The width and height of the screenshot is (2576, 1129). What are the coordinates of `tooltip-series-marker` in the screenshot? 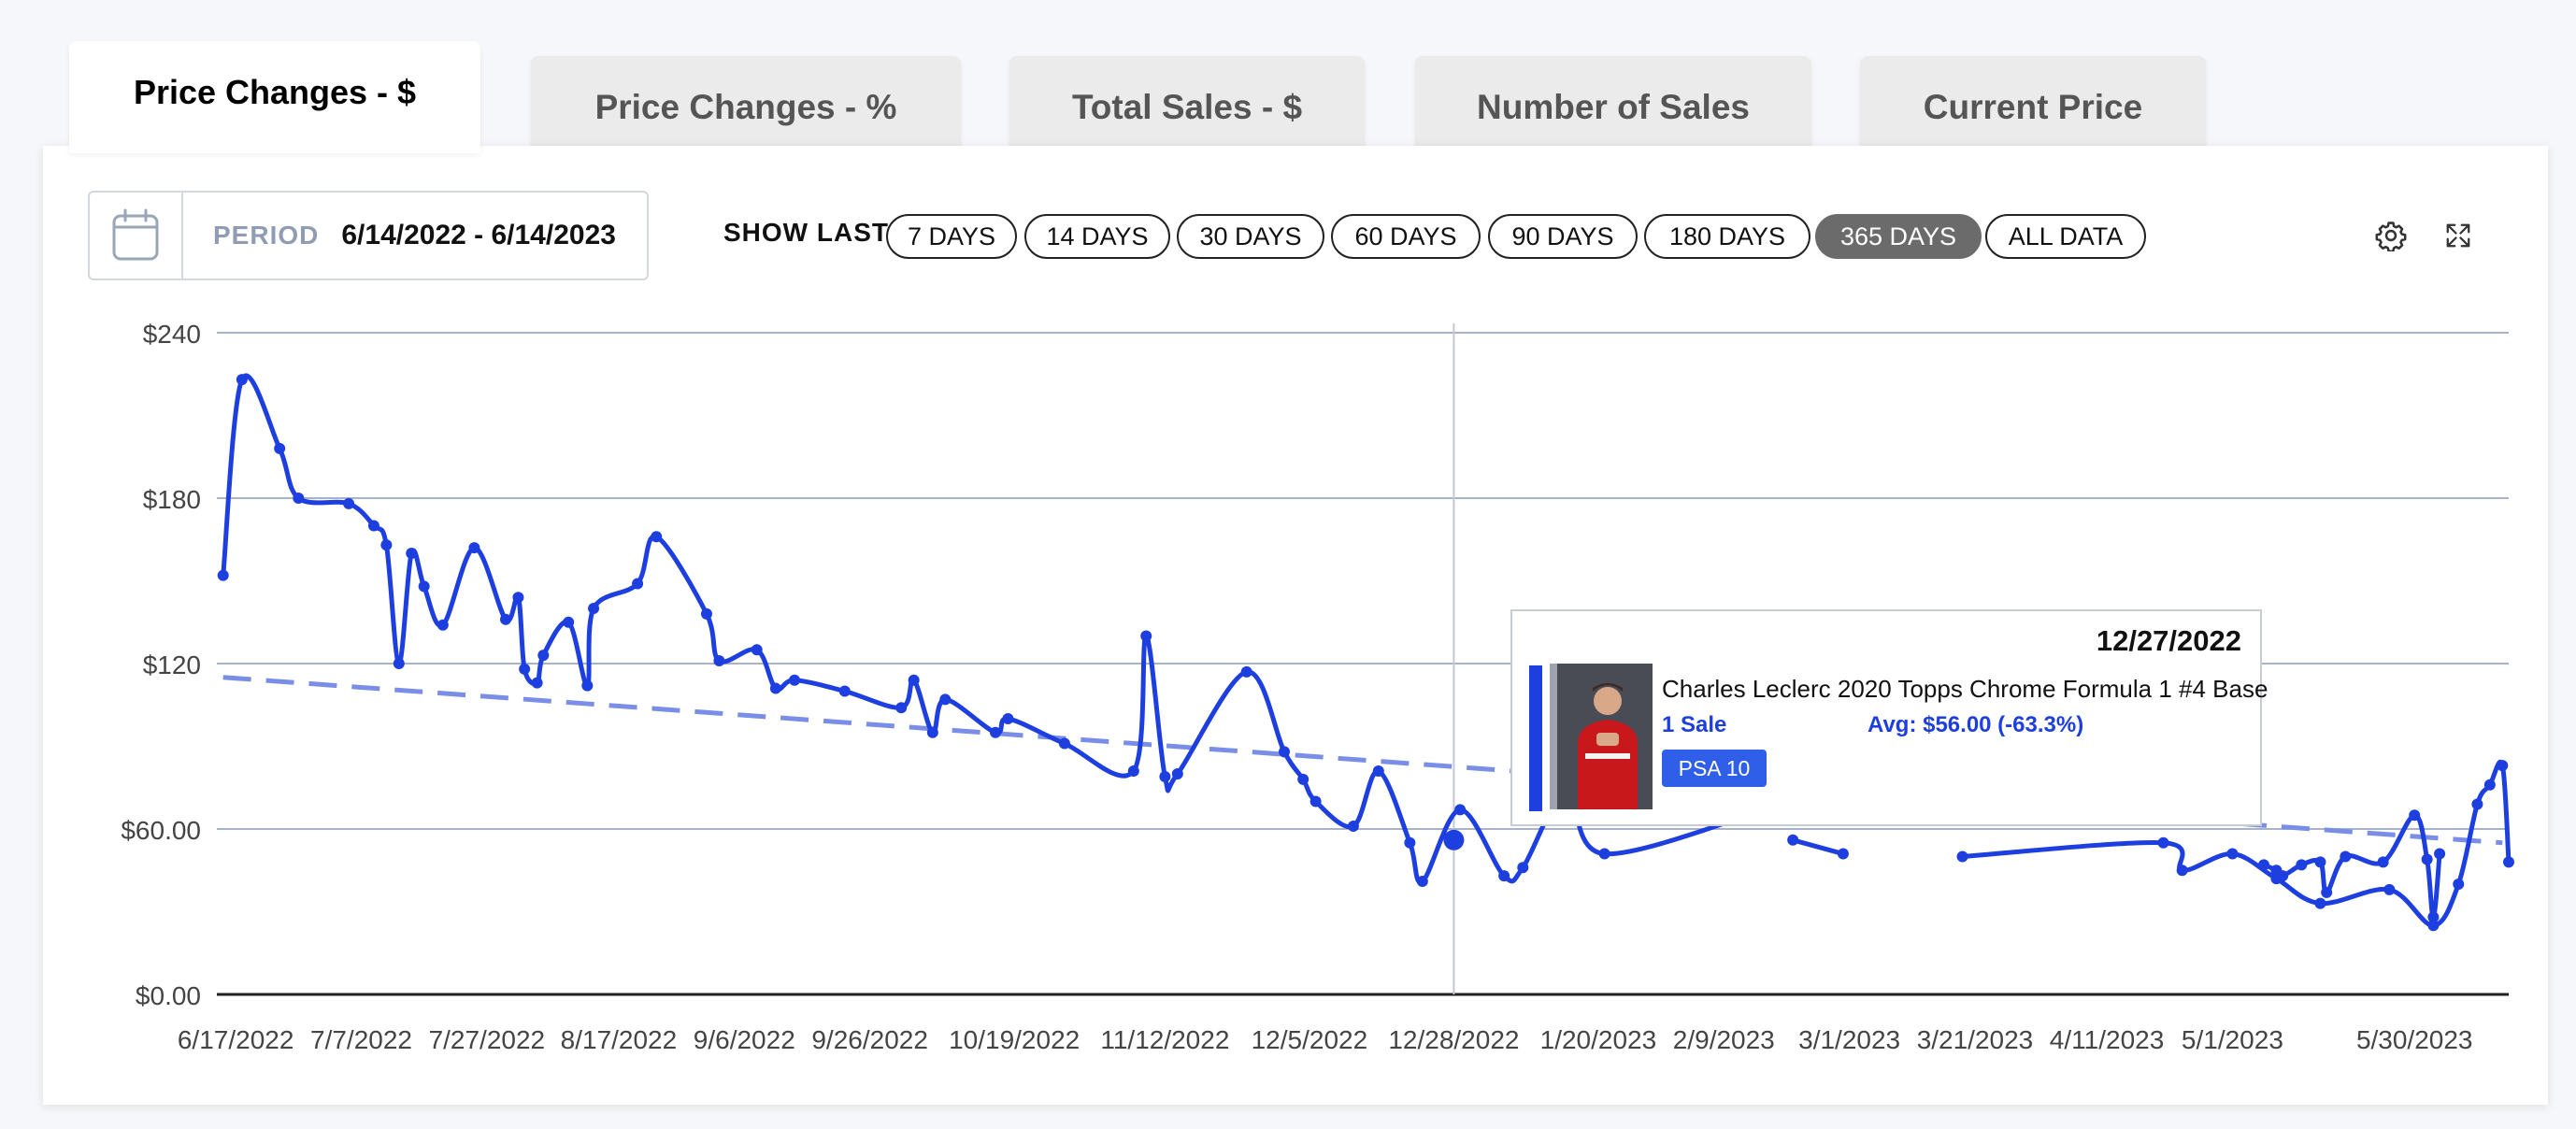 It's located at (1535, 738).